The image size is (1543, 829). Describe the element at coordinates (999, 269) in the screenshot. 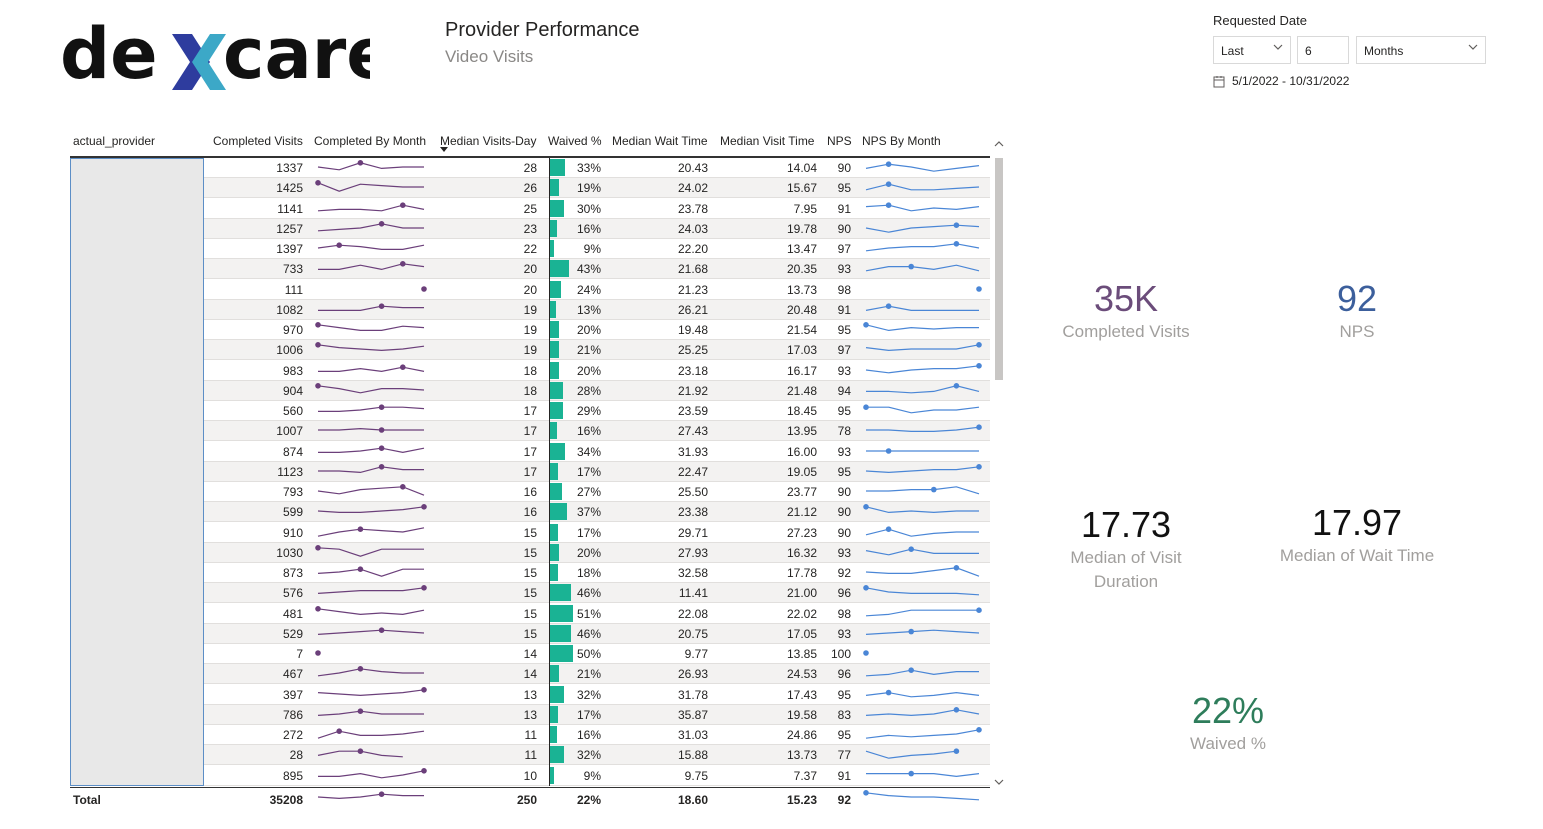

I see `scroll-thumb` at that location.